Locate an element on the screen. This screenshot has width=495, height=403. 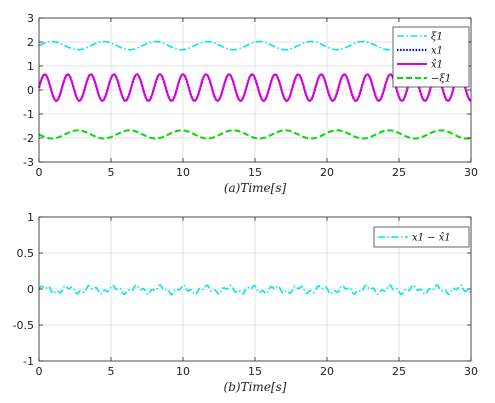
legend-entry: −ξ1 is located at coordinates (441, 79).